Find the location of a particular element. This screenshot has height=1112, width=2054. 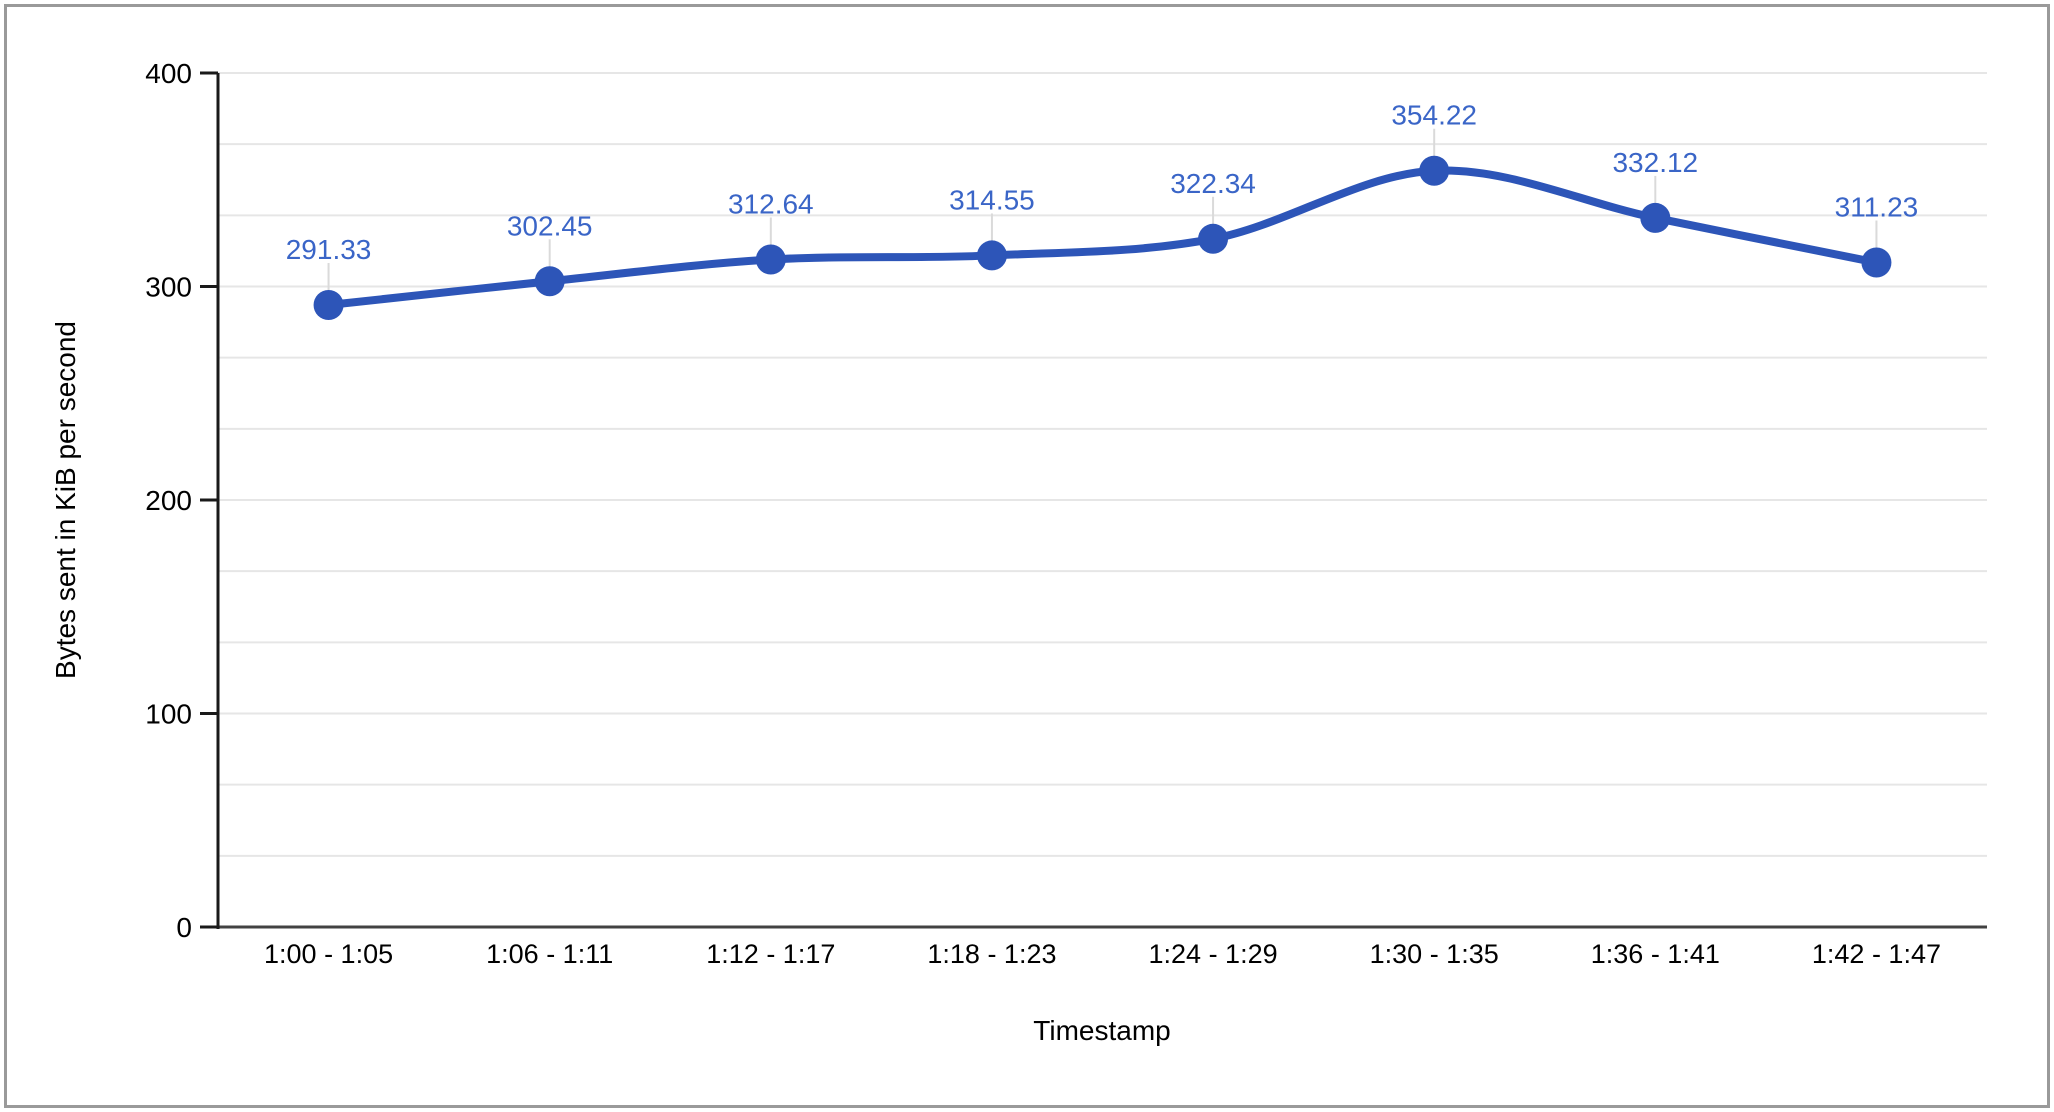

y-tick-label: 200 is located at coordinates (168, 500).